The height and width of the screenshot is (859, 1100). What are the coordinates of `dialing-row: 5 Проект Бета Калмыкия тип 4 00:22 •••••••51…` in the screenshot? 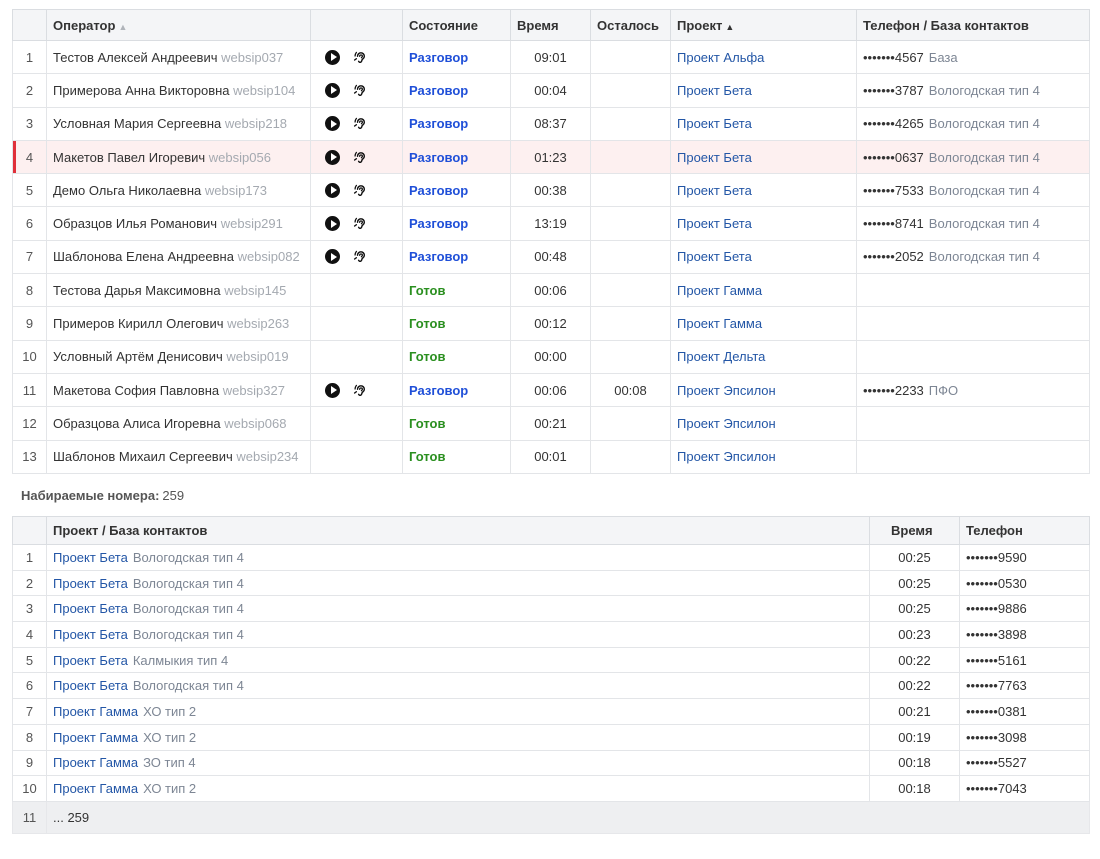 It's located at (551, 660).